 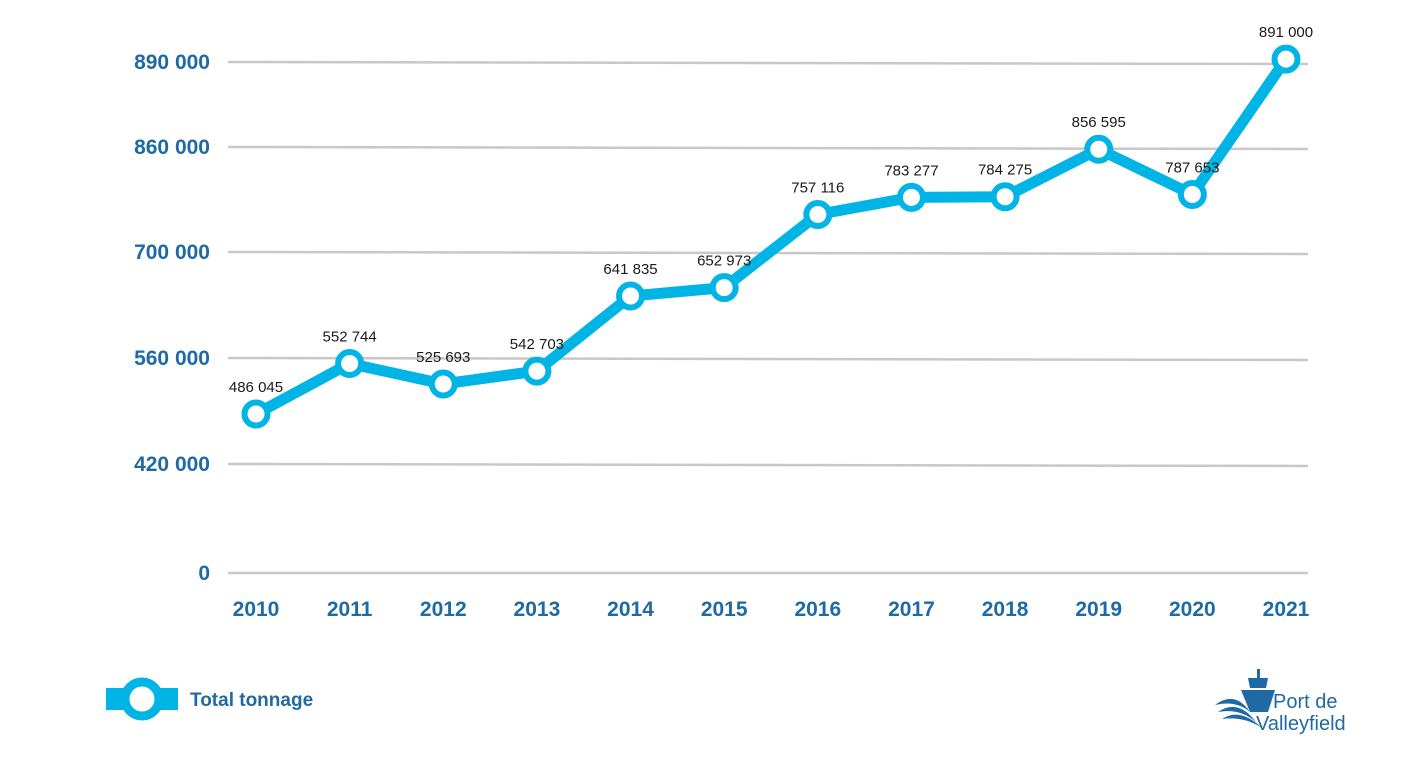 What do you see at coordinates (1192, 167) in the screenshot?
I see `data-label: 787 653` at bounding box center [1192, 167].